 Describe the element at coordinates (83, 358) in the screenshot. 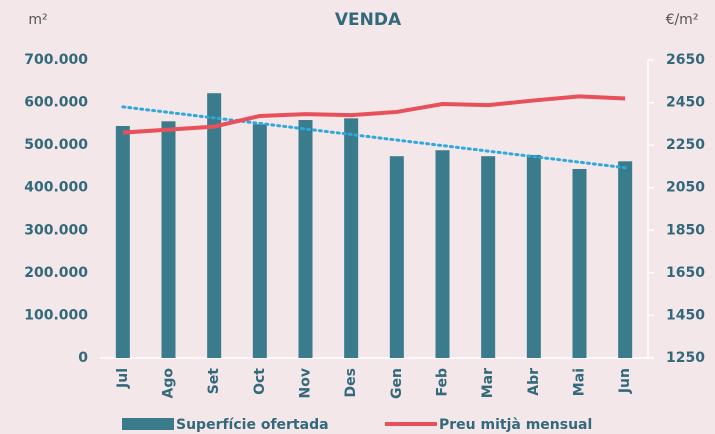

I see `y-tick-label: 0` at that location.